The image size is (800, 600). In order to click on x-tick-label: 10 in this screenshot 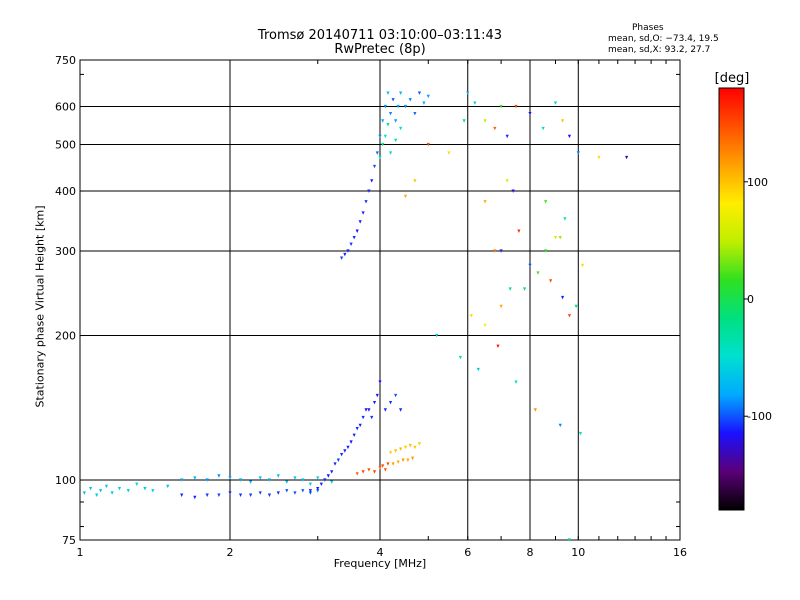, I will do `click(578, 552)`.